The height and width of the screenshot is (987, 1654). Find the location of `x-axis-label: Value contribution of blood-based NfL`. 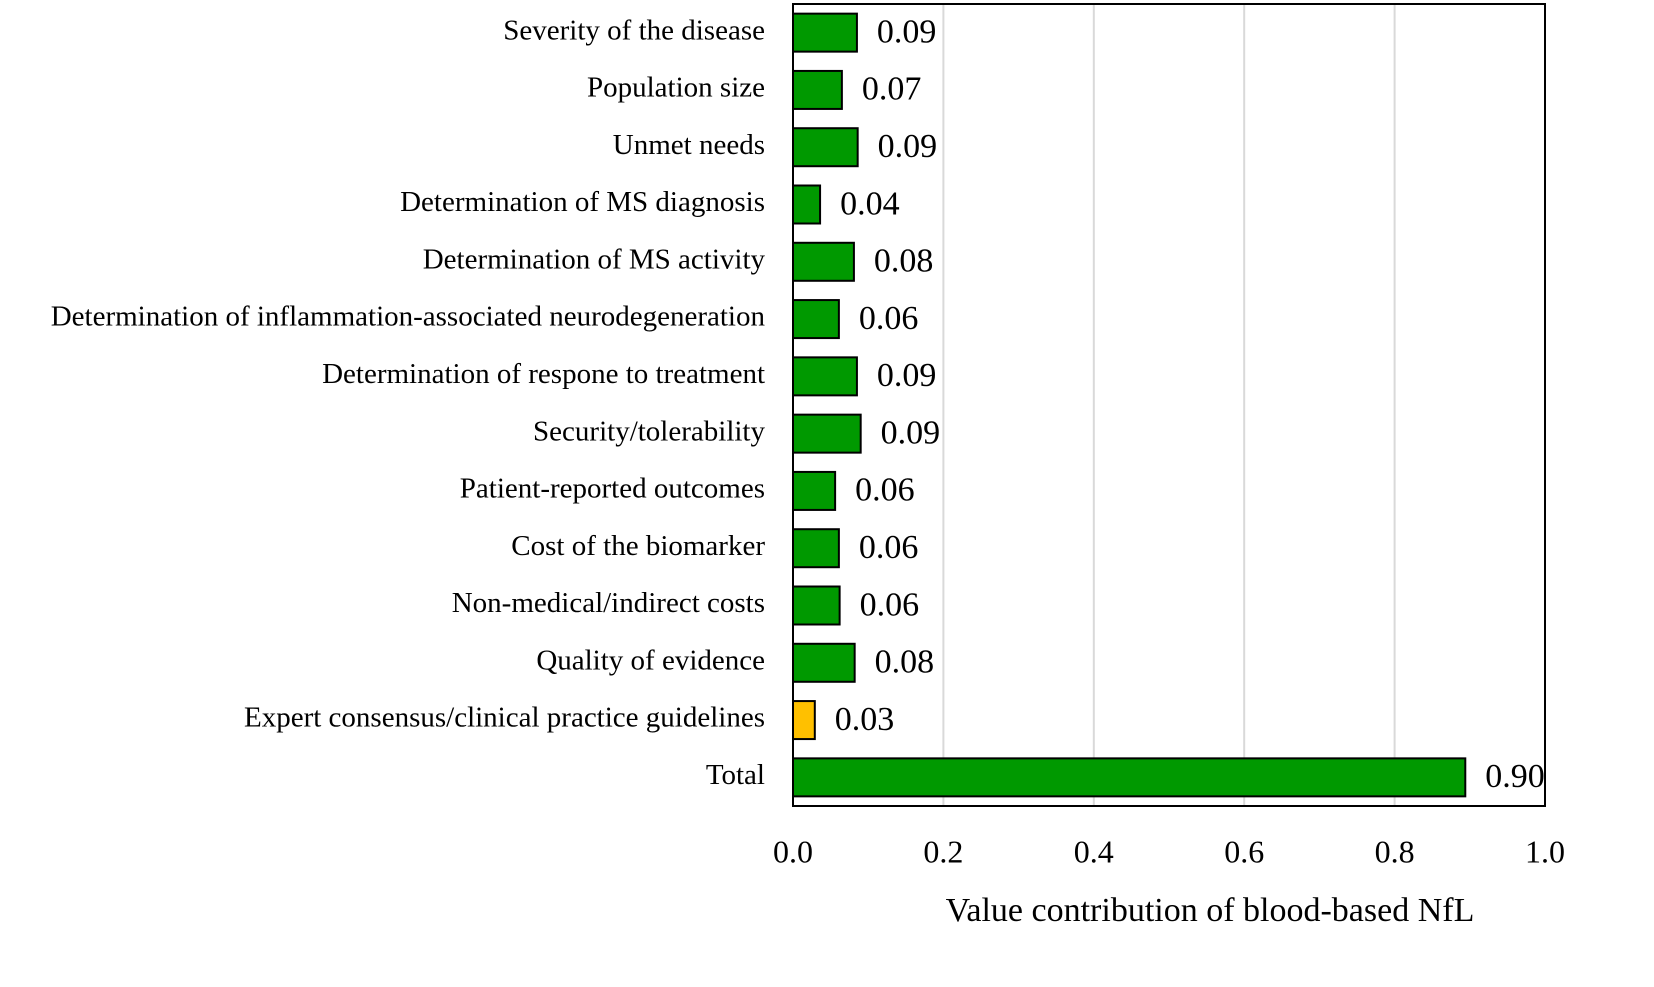

x-axis-label: Value contribution of blood-based NfL is located at coordinates (1210, 910).